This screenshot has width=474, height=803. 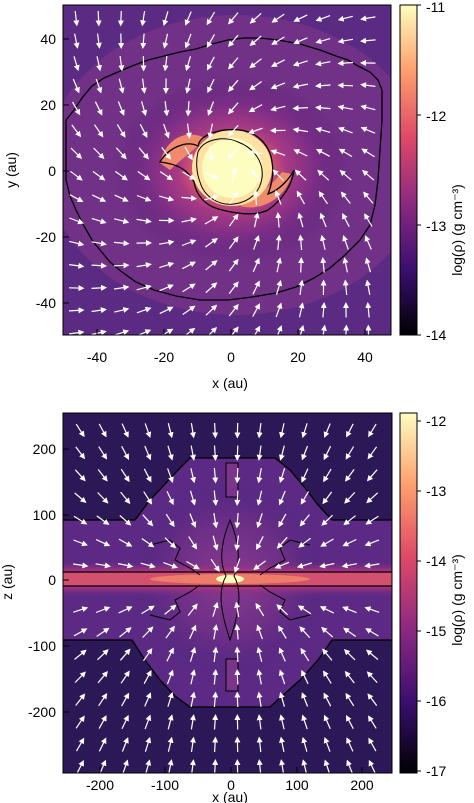 I want to click on x-tick-label: -100, so click(x=165, y=785).